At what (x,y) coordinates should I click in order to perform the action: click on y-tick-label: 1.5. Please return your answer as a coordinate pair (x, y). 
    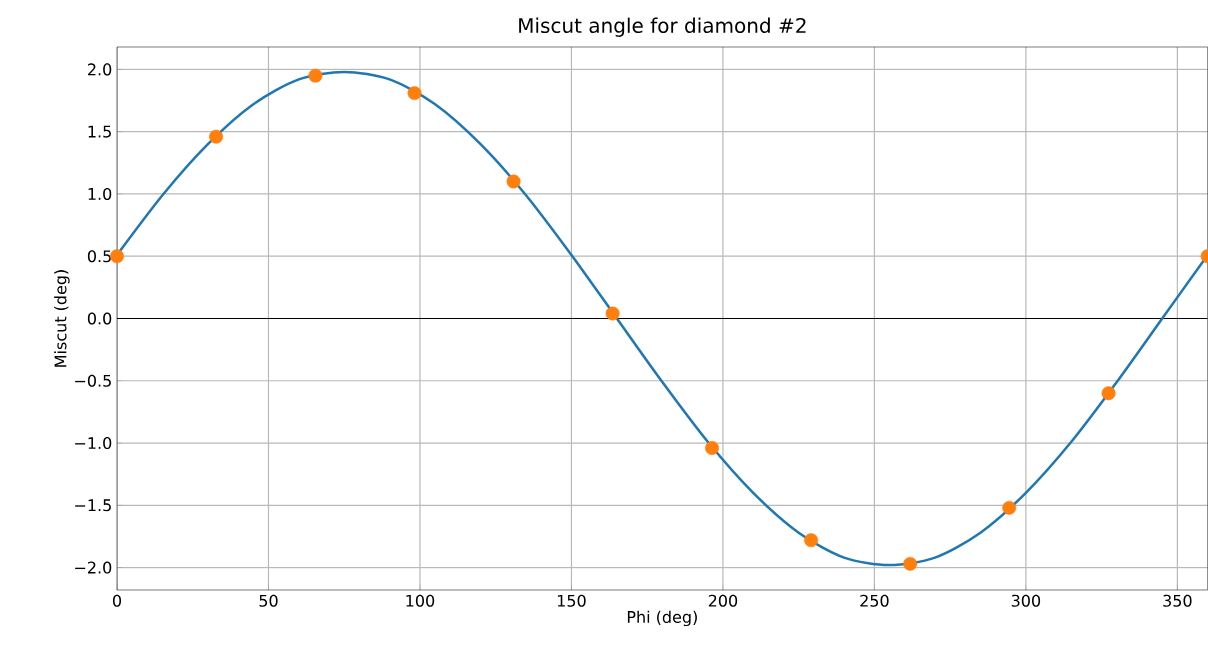
    Looking at the image, I should click on (99, 131).